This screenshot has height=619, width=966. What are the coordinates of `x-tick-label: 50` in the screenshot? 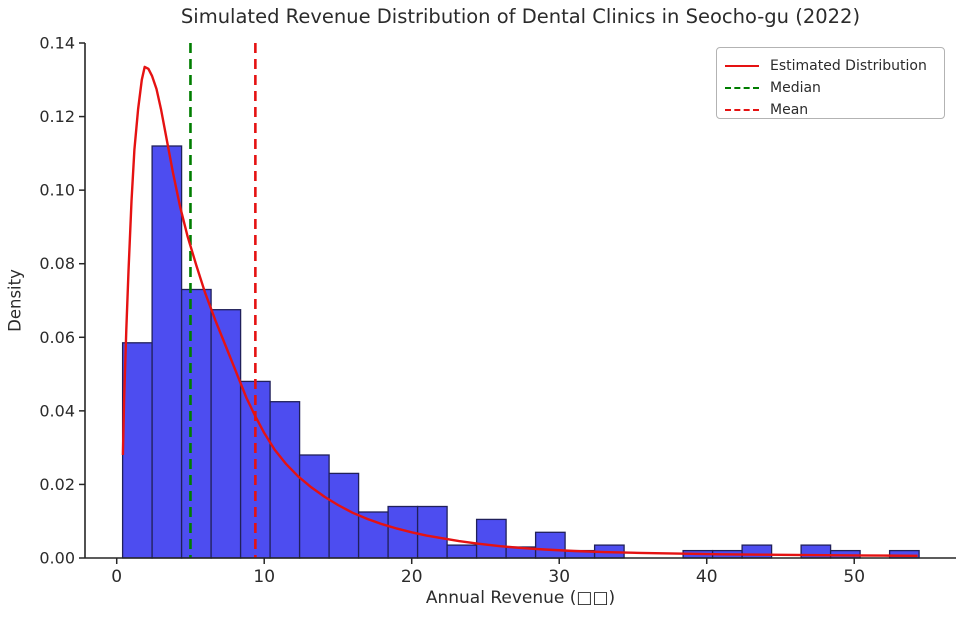 It's located at (854, 577).